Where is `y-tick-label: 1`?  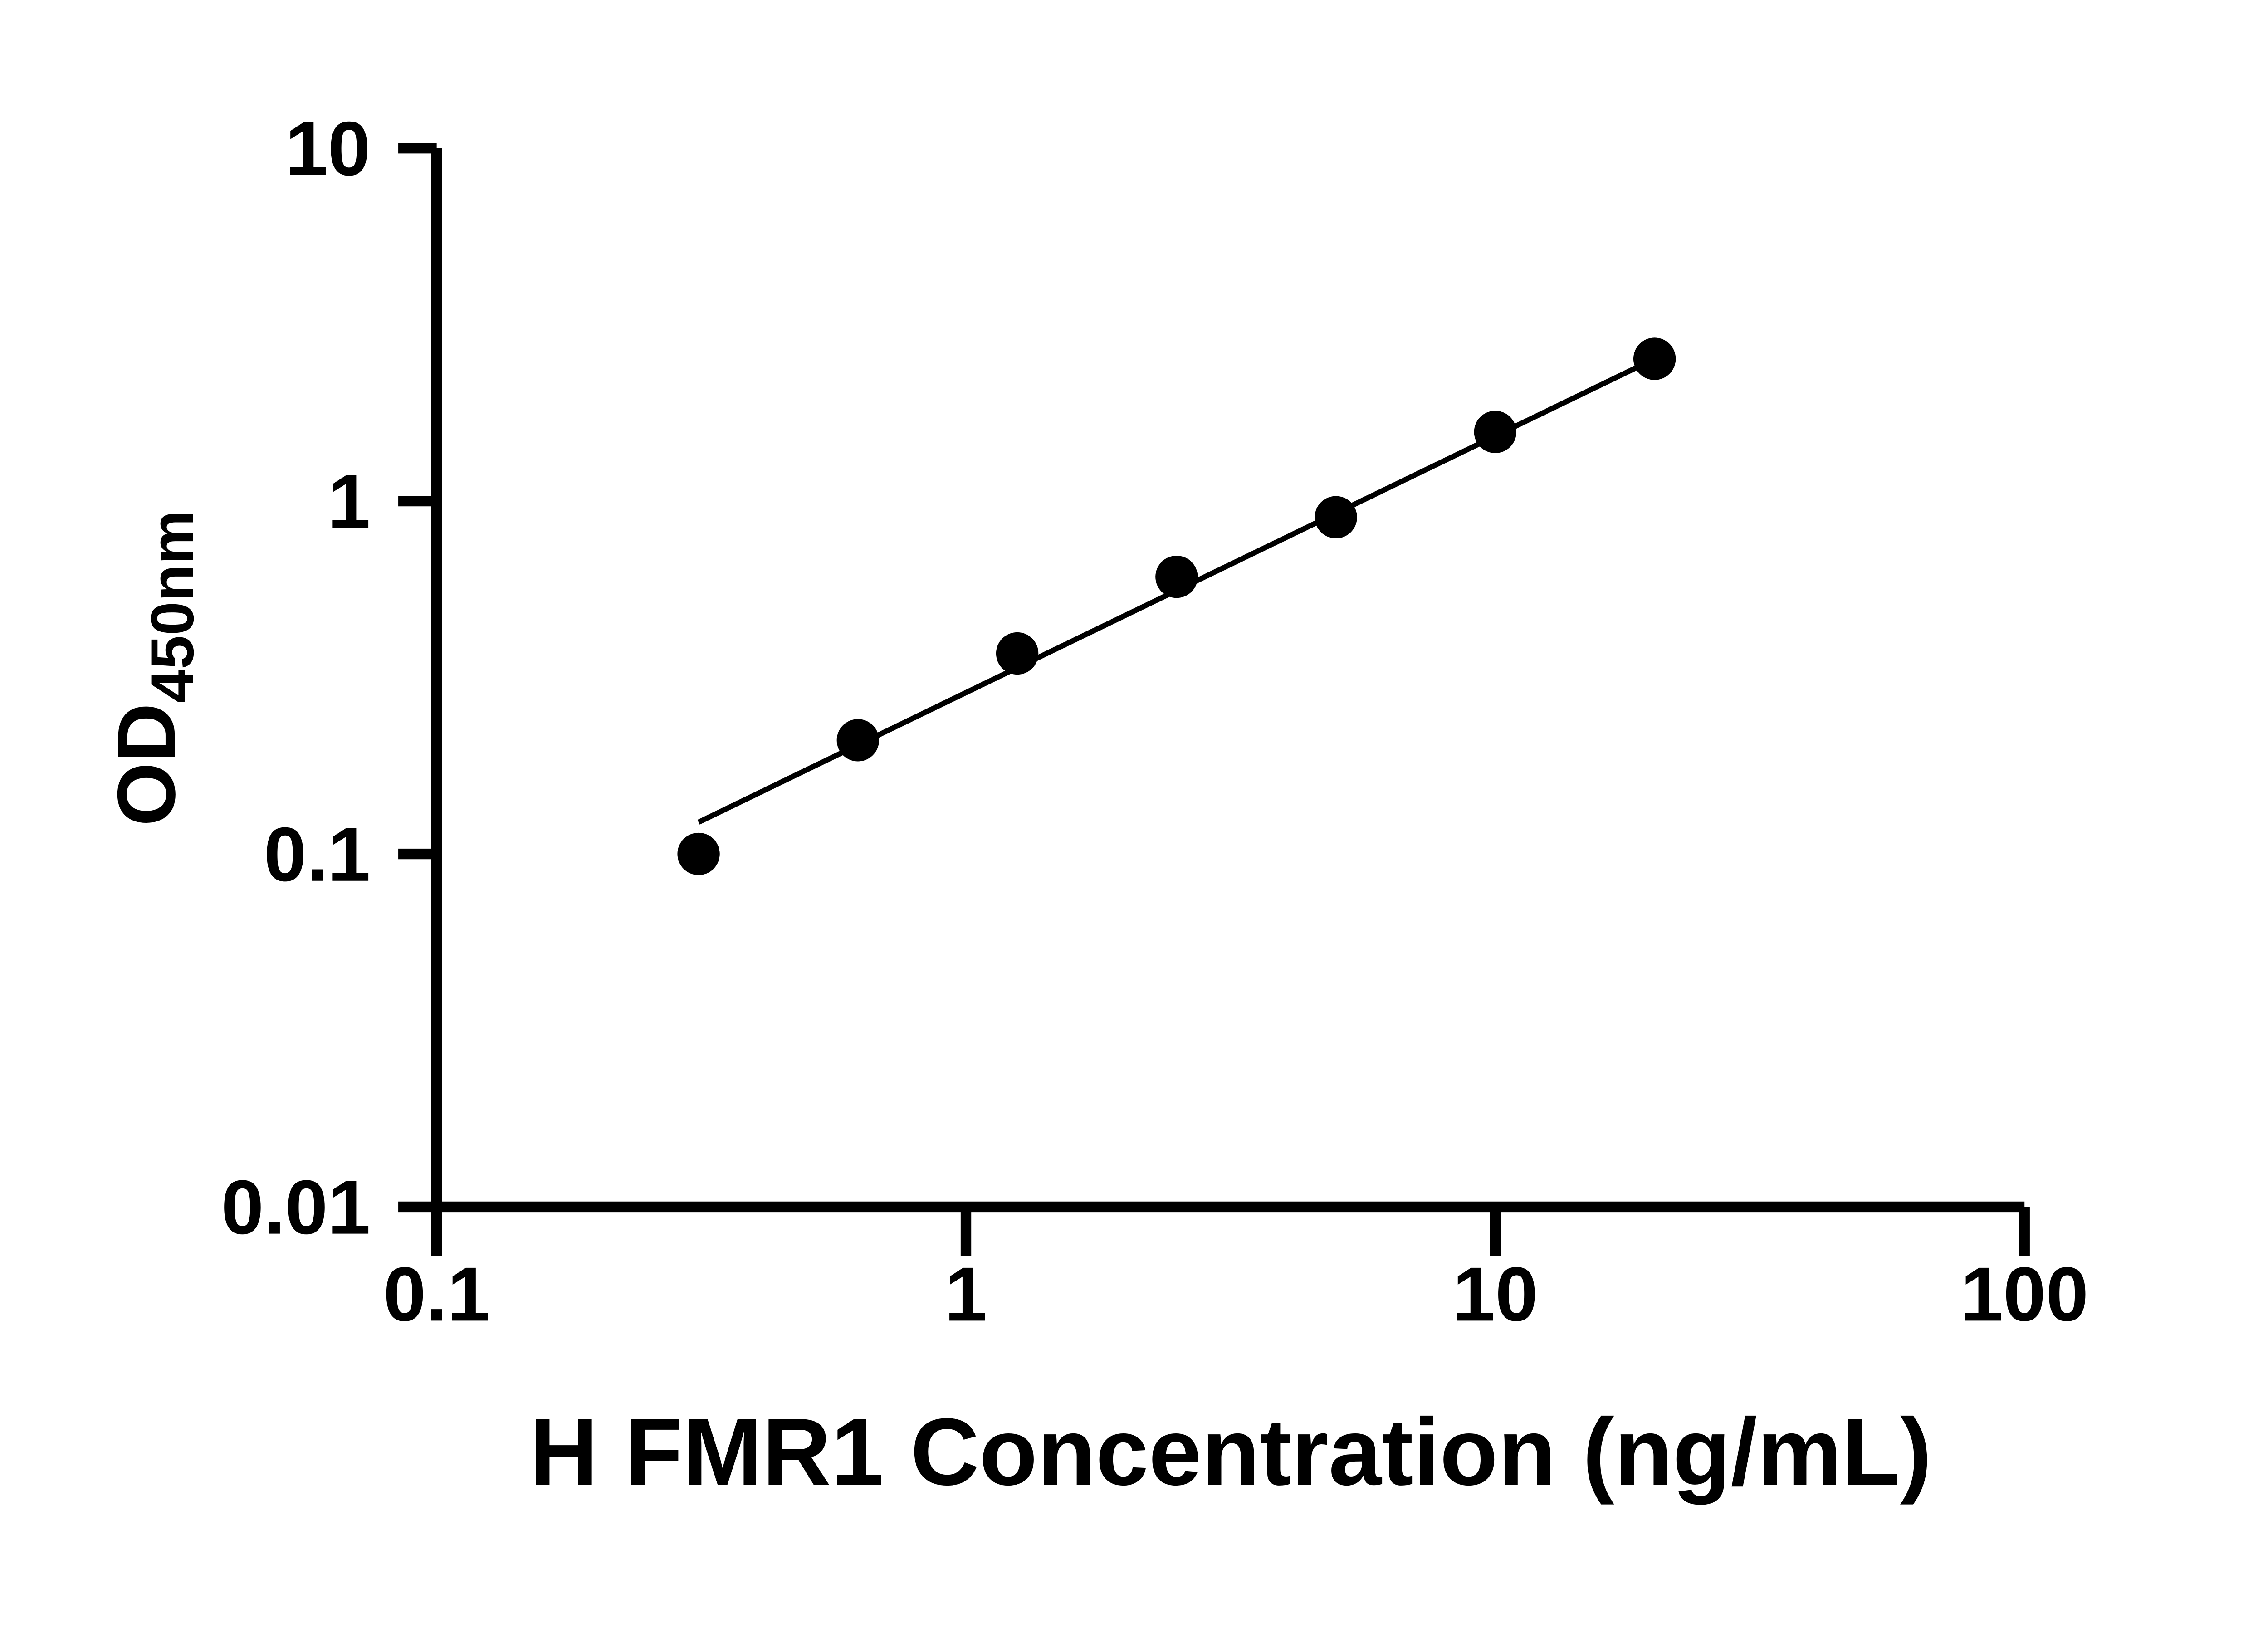
y-tick-label: 1 is located at coordinates (350, 501).